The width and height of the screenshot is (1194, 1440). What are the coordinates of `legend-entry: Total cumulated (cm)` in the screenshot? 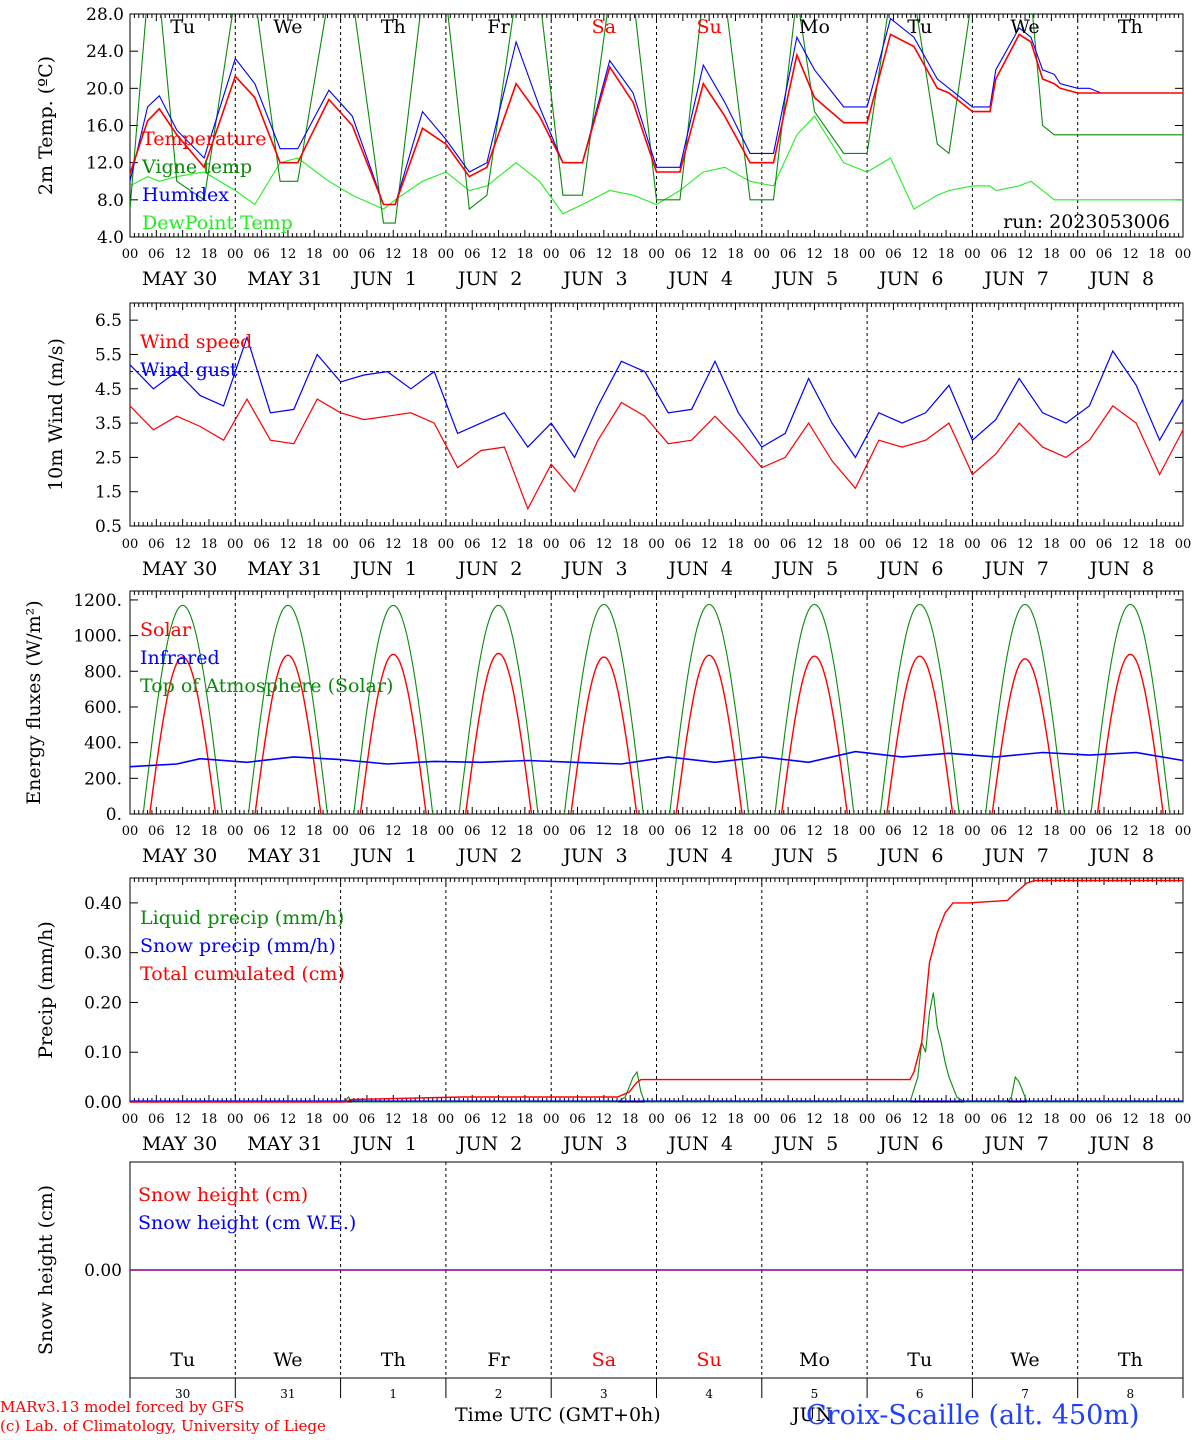 It's located at (242, 974).